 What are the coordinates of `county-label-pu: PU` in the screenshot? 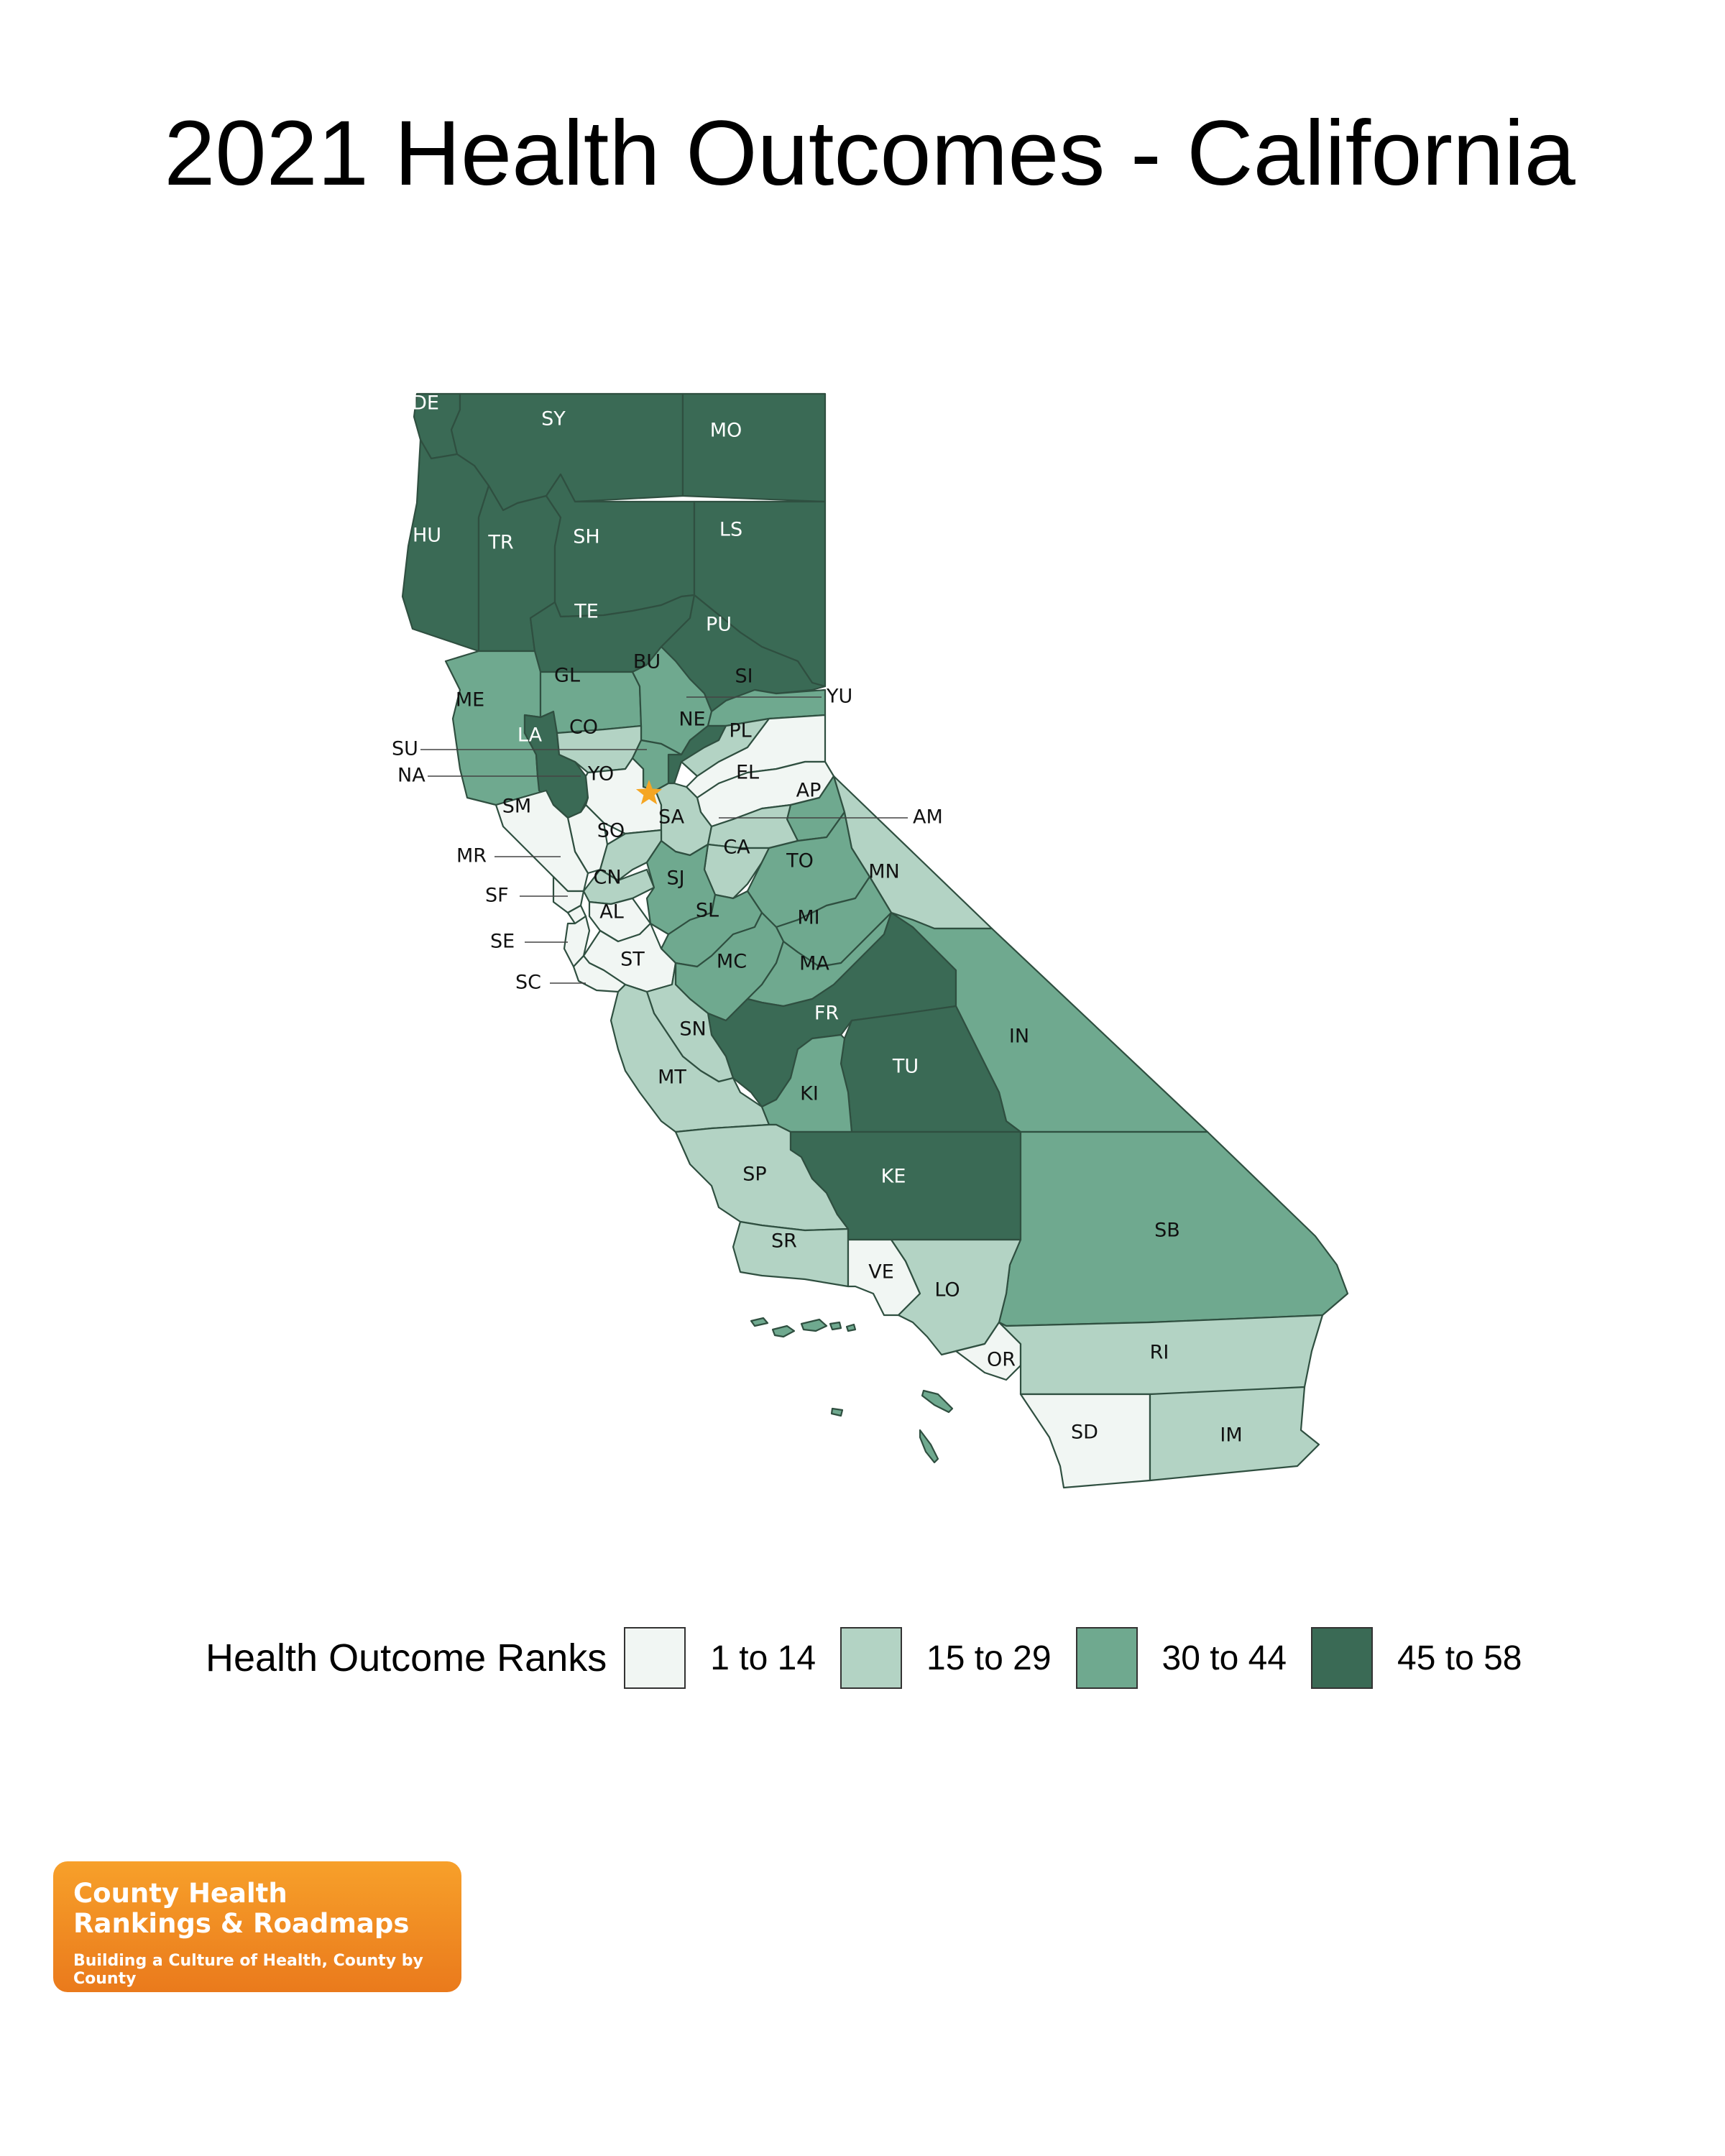 It's located at (719, 625).